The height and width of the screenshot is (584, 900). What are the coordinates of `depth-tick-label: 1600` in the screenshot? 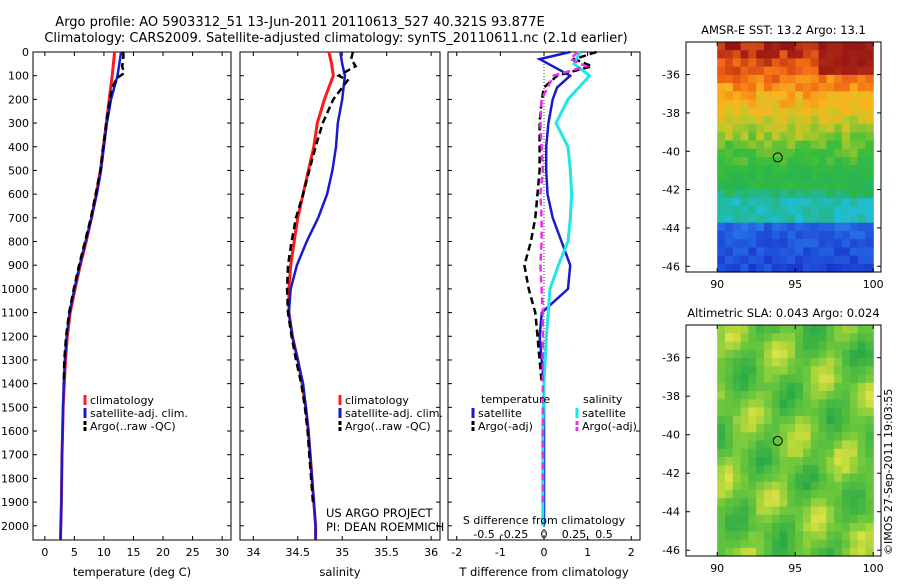 It's located at (15, 431).